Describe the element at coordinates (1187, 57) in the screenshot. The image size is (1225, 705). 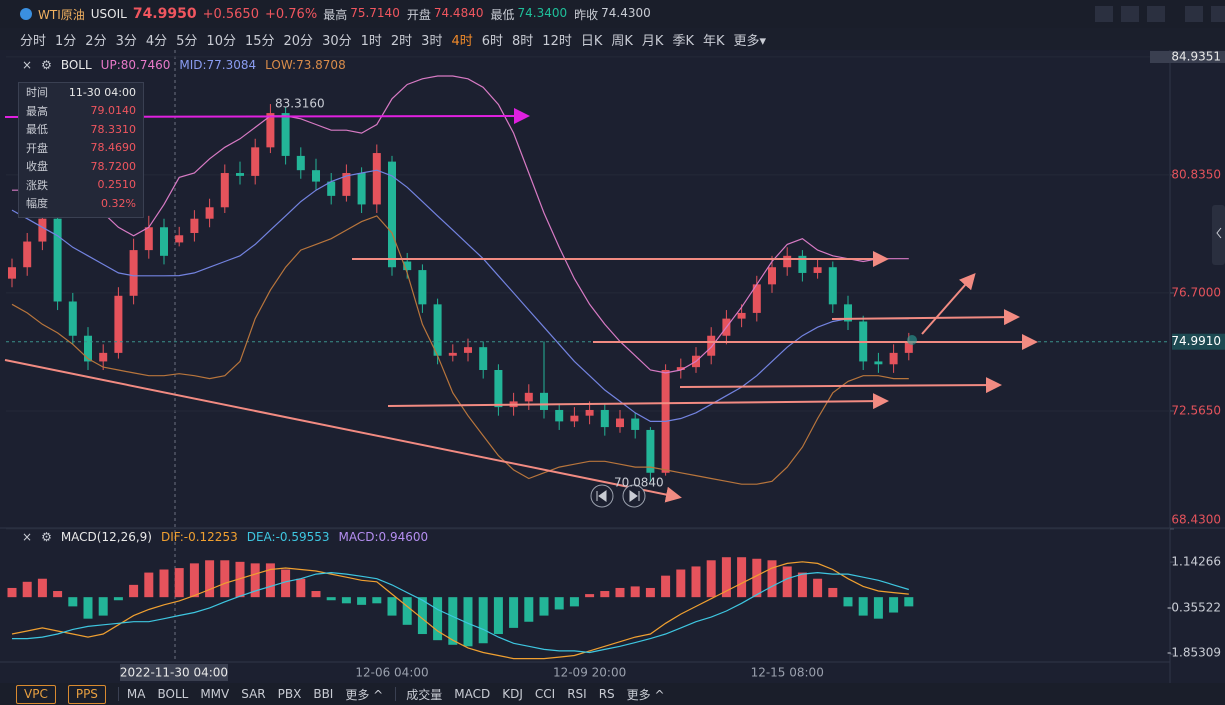
I see `axis-marker-bg` at that location.